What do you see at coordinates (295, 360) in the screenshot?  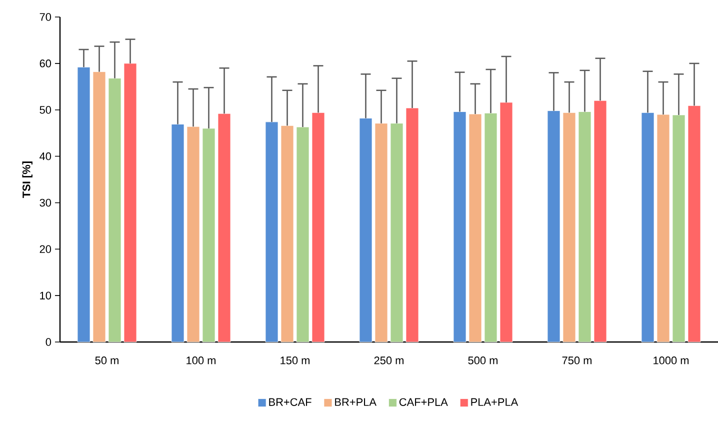 I see `x-tick-label: 150 m` at bounding box center [295, 360].